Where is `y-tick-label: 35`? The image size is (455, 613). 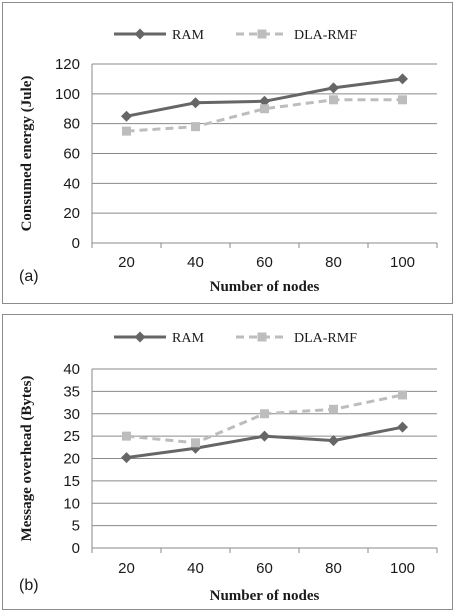
y-tick-label: 35 is located at coordinates (71, 391).